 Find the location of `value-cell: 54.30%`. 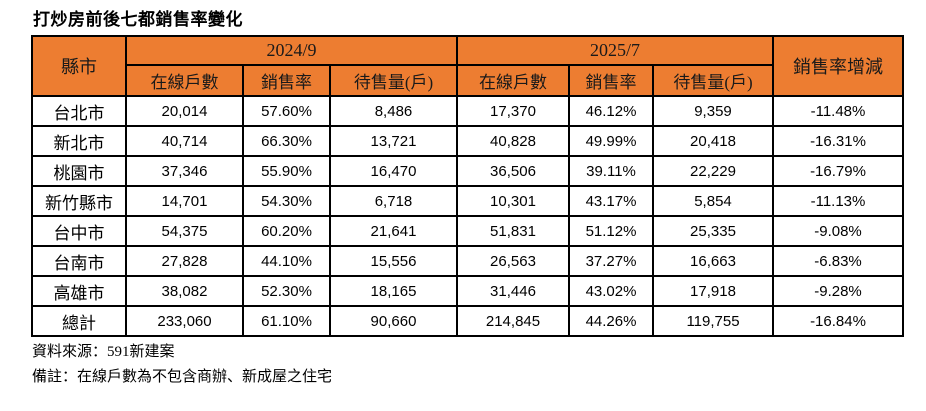

value-cell: 54.30% is located at coordinates (286, 201).